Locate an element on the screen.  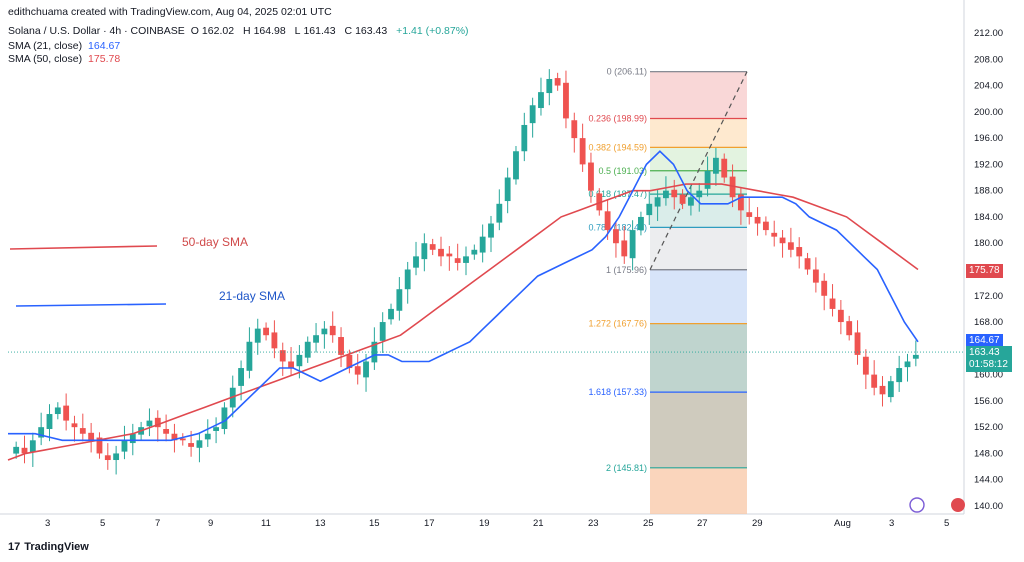
last-price-value: 163.43 is located at coordinates (984, 352).